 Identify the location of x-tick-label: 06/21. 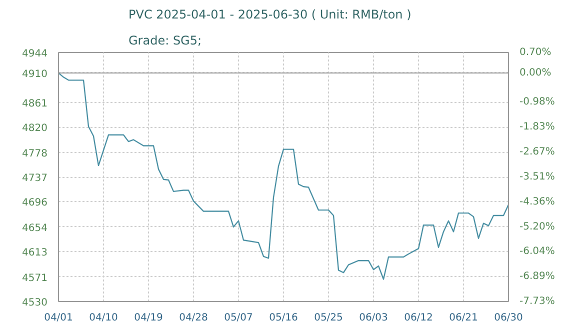
(463, 318).